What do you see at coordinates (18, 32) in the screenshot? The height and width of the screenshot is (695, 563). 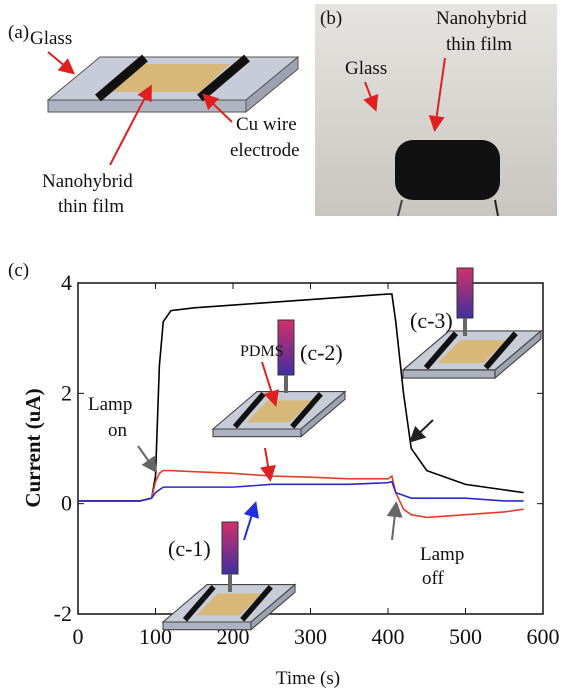 I see `panel-label: (a)` at bounding box center [18, 32].